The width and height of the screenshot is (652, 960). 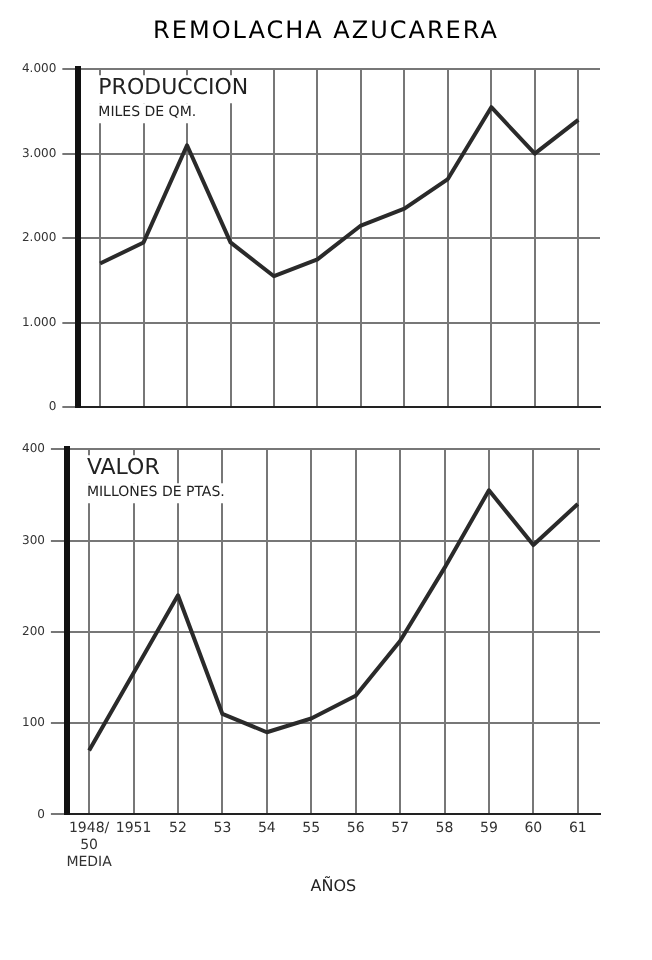 What do you see at coordinates (173, 86) in the screenshot?
I see `chart-subtitle: PRODUCCION` at bounding box center [173, 86].